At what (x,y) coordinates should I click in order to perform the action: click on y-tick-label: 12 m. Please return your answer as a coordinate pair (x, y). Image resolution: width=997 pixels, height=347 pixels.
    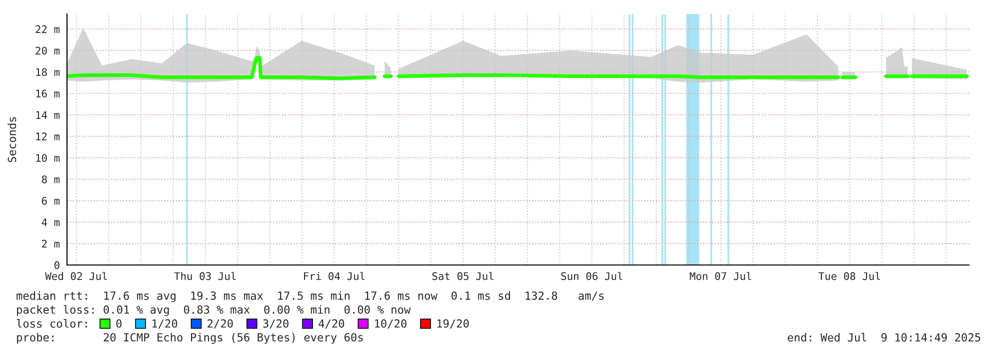
    Looking at the image, I should click on (48, 136).